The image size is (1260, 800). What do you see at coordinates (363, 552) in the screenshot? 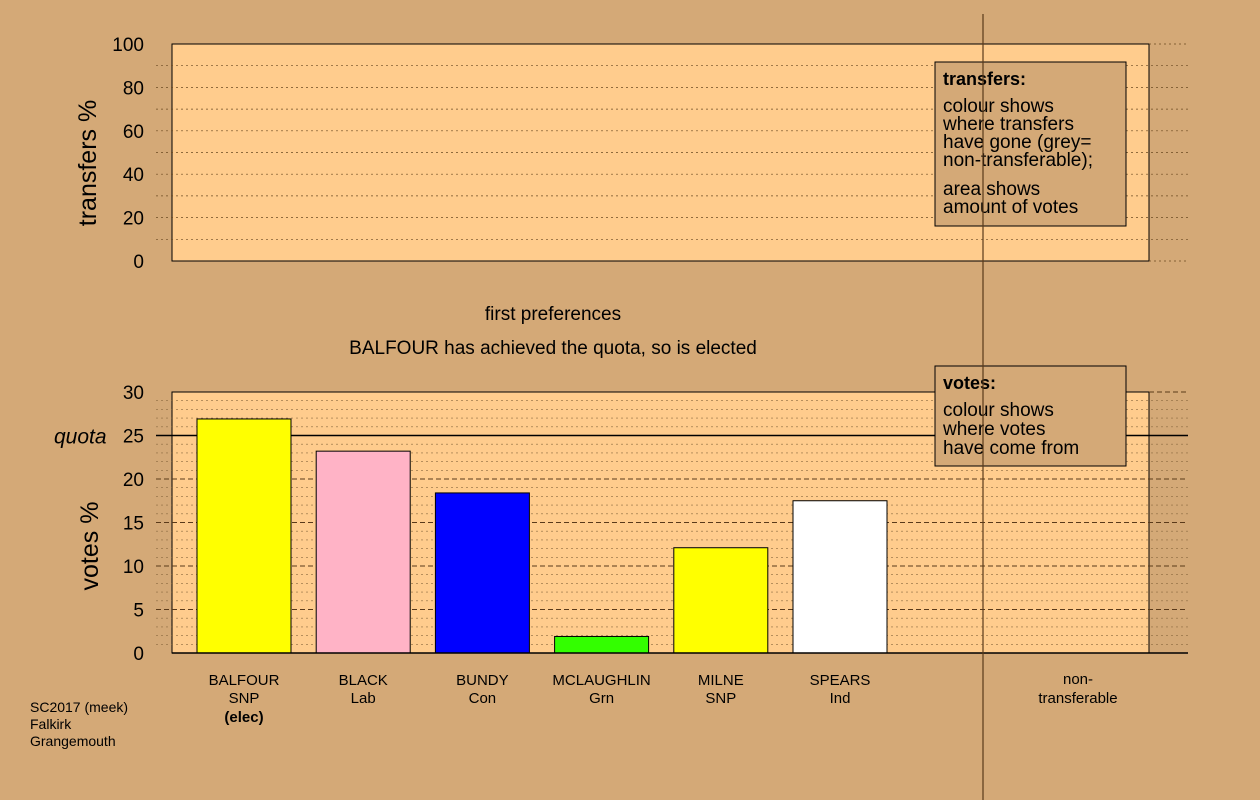
I see `bar-black` at bounding box center [363, 552].